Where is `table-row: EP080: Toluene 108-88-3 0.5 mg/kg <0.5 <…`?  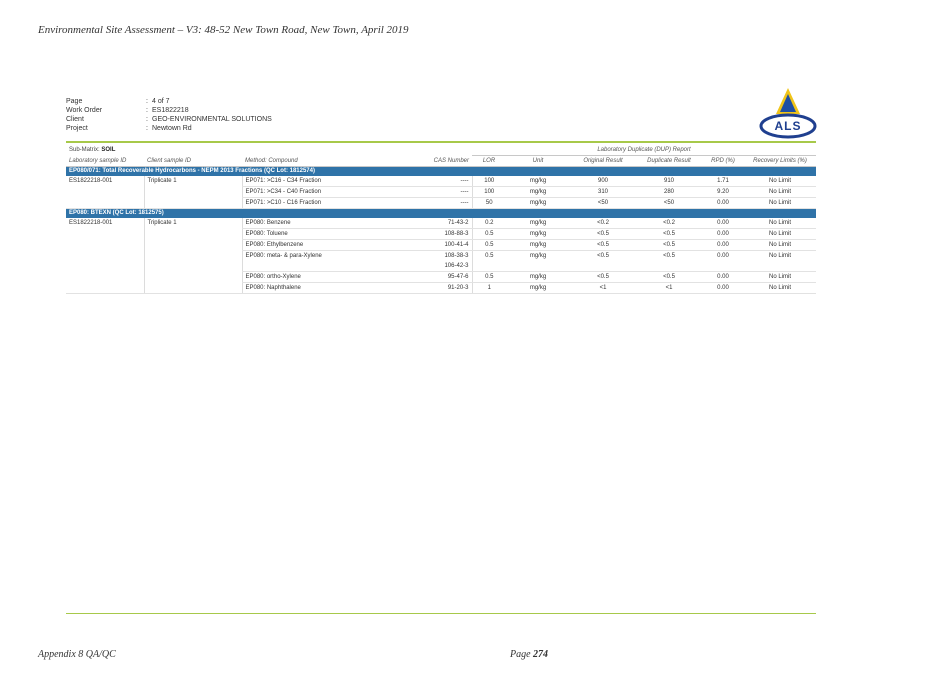 table-row: EP080: Toluene 108-88-3 0.5 mg/kg <0.5 <… is located at coordinates (441, 234).